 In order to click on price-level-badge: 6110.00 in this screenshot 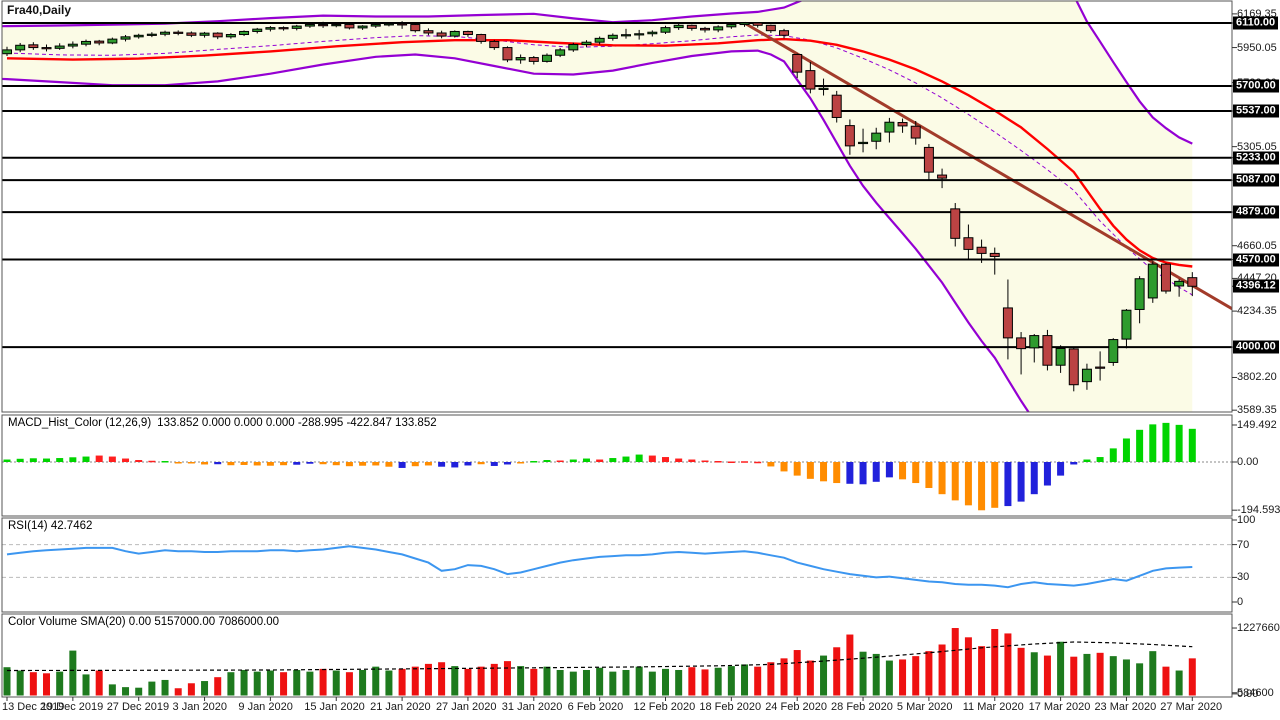, I will do `click(1256, 23)`.